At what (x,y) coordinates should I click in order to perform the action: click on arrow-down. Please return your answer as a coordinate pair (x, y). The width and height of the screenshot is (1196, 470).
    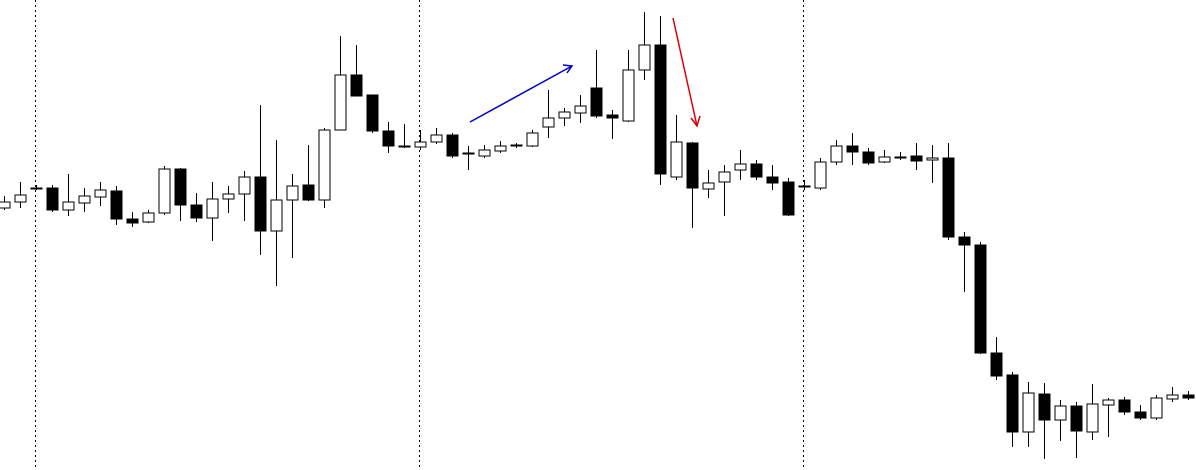
    Looking at the image, I should click on (686, 72).